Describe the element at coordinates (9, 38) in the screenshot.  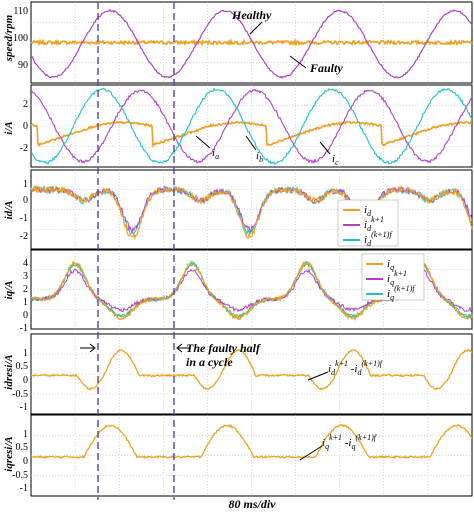
I see `speed-ylabel: speed/rpm` at that location.